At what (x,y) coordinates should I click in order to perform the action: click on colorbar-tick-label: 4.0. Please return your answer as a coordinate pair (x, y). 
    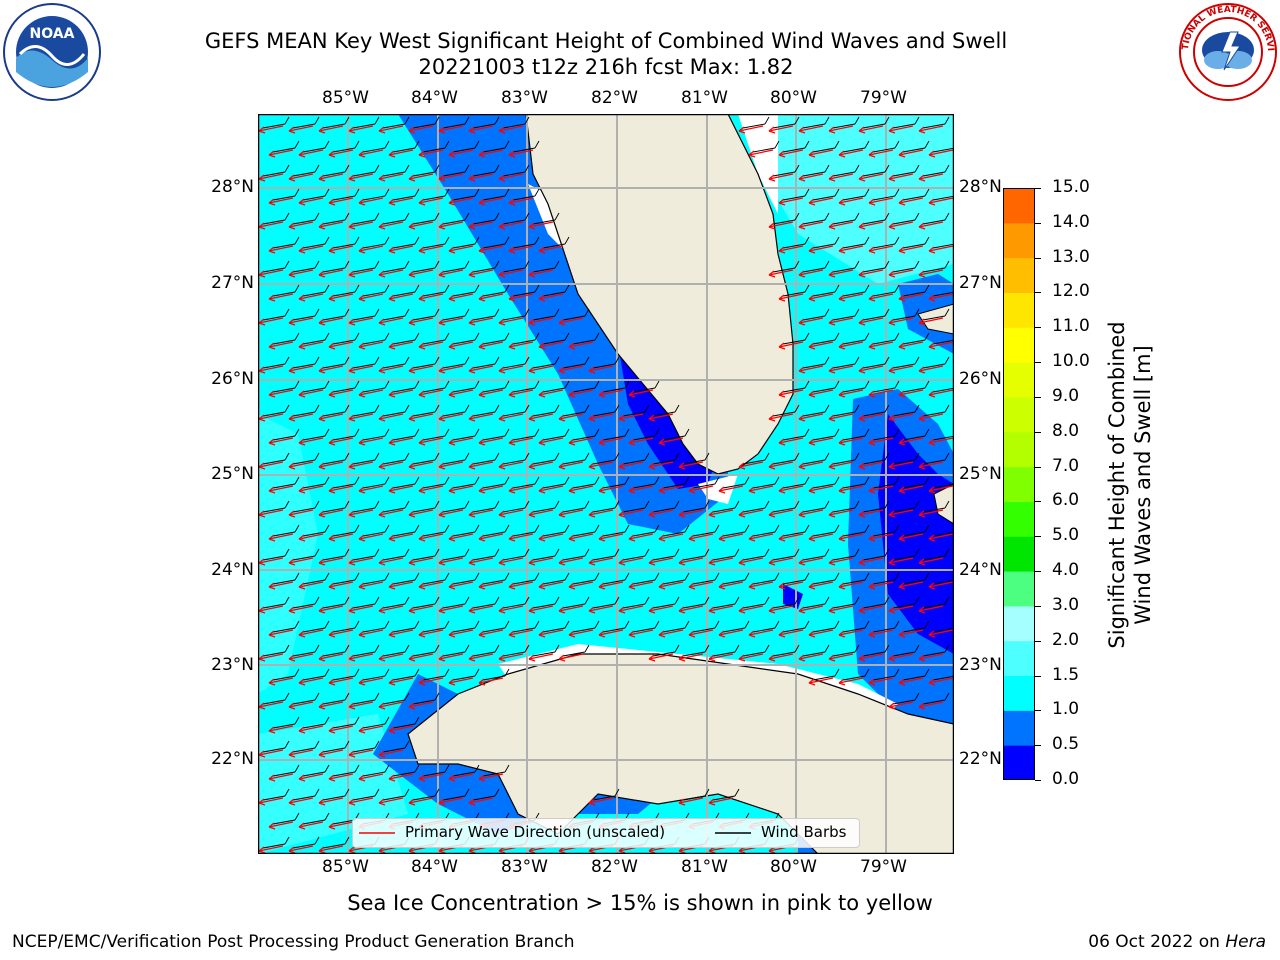
    Looking at the image, I should click on (1066, 570).